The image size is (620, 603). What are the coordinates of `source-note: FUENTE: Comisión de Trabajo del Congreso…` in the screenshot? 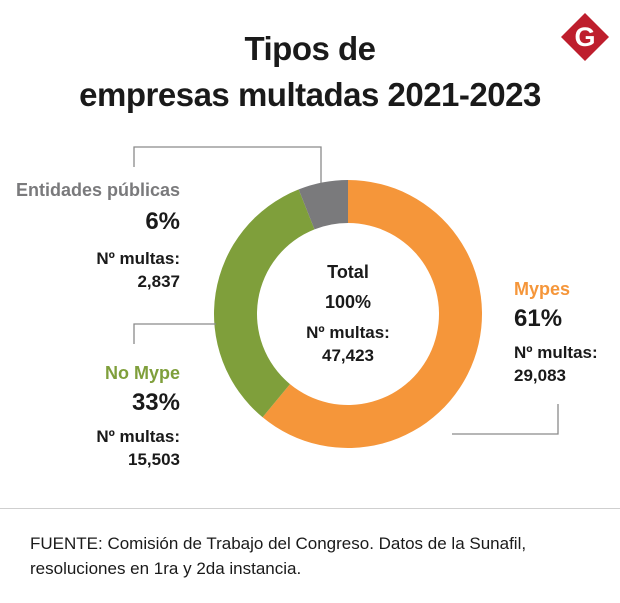 It's located at (278, 556).